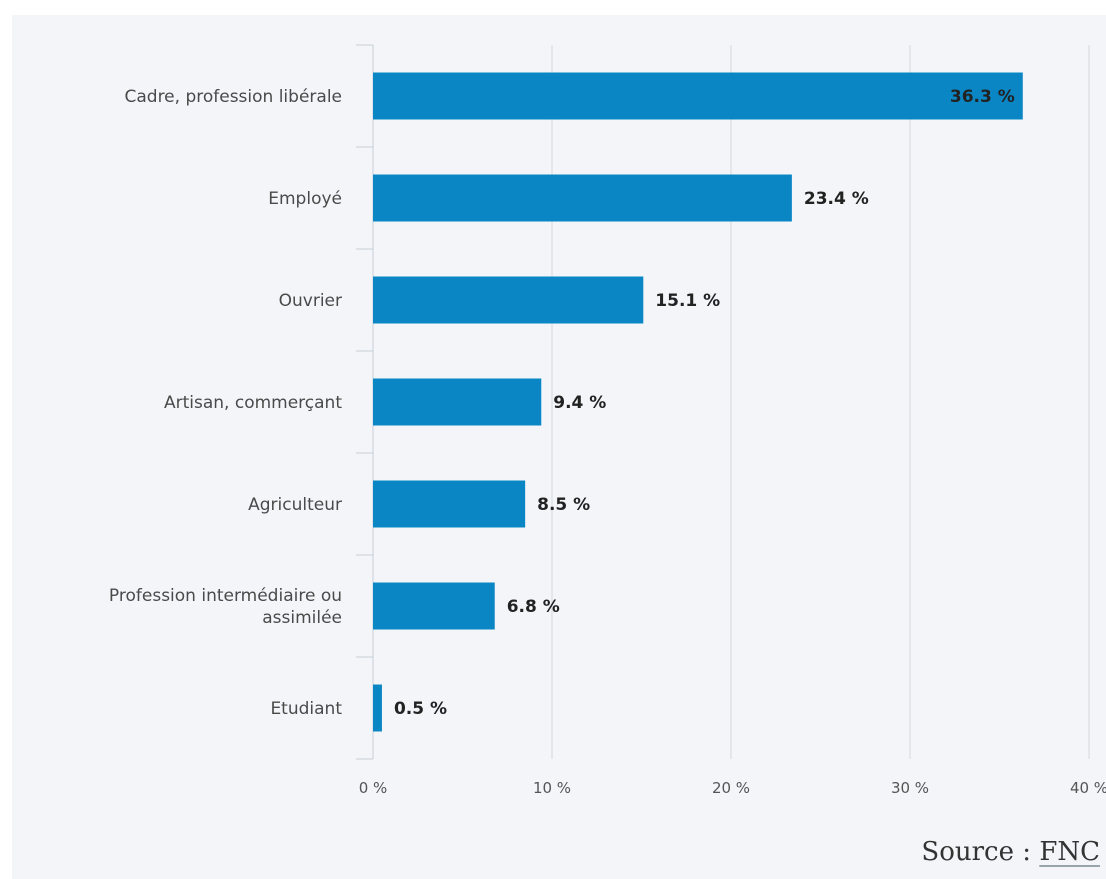 The image size is (1106, 879). What do you see at coordinates (836, 199) in the screenshot?
I see `value-label: 23.4 %` at bounding box center [836, 199].